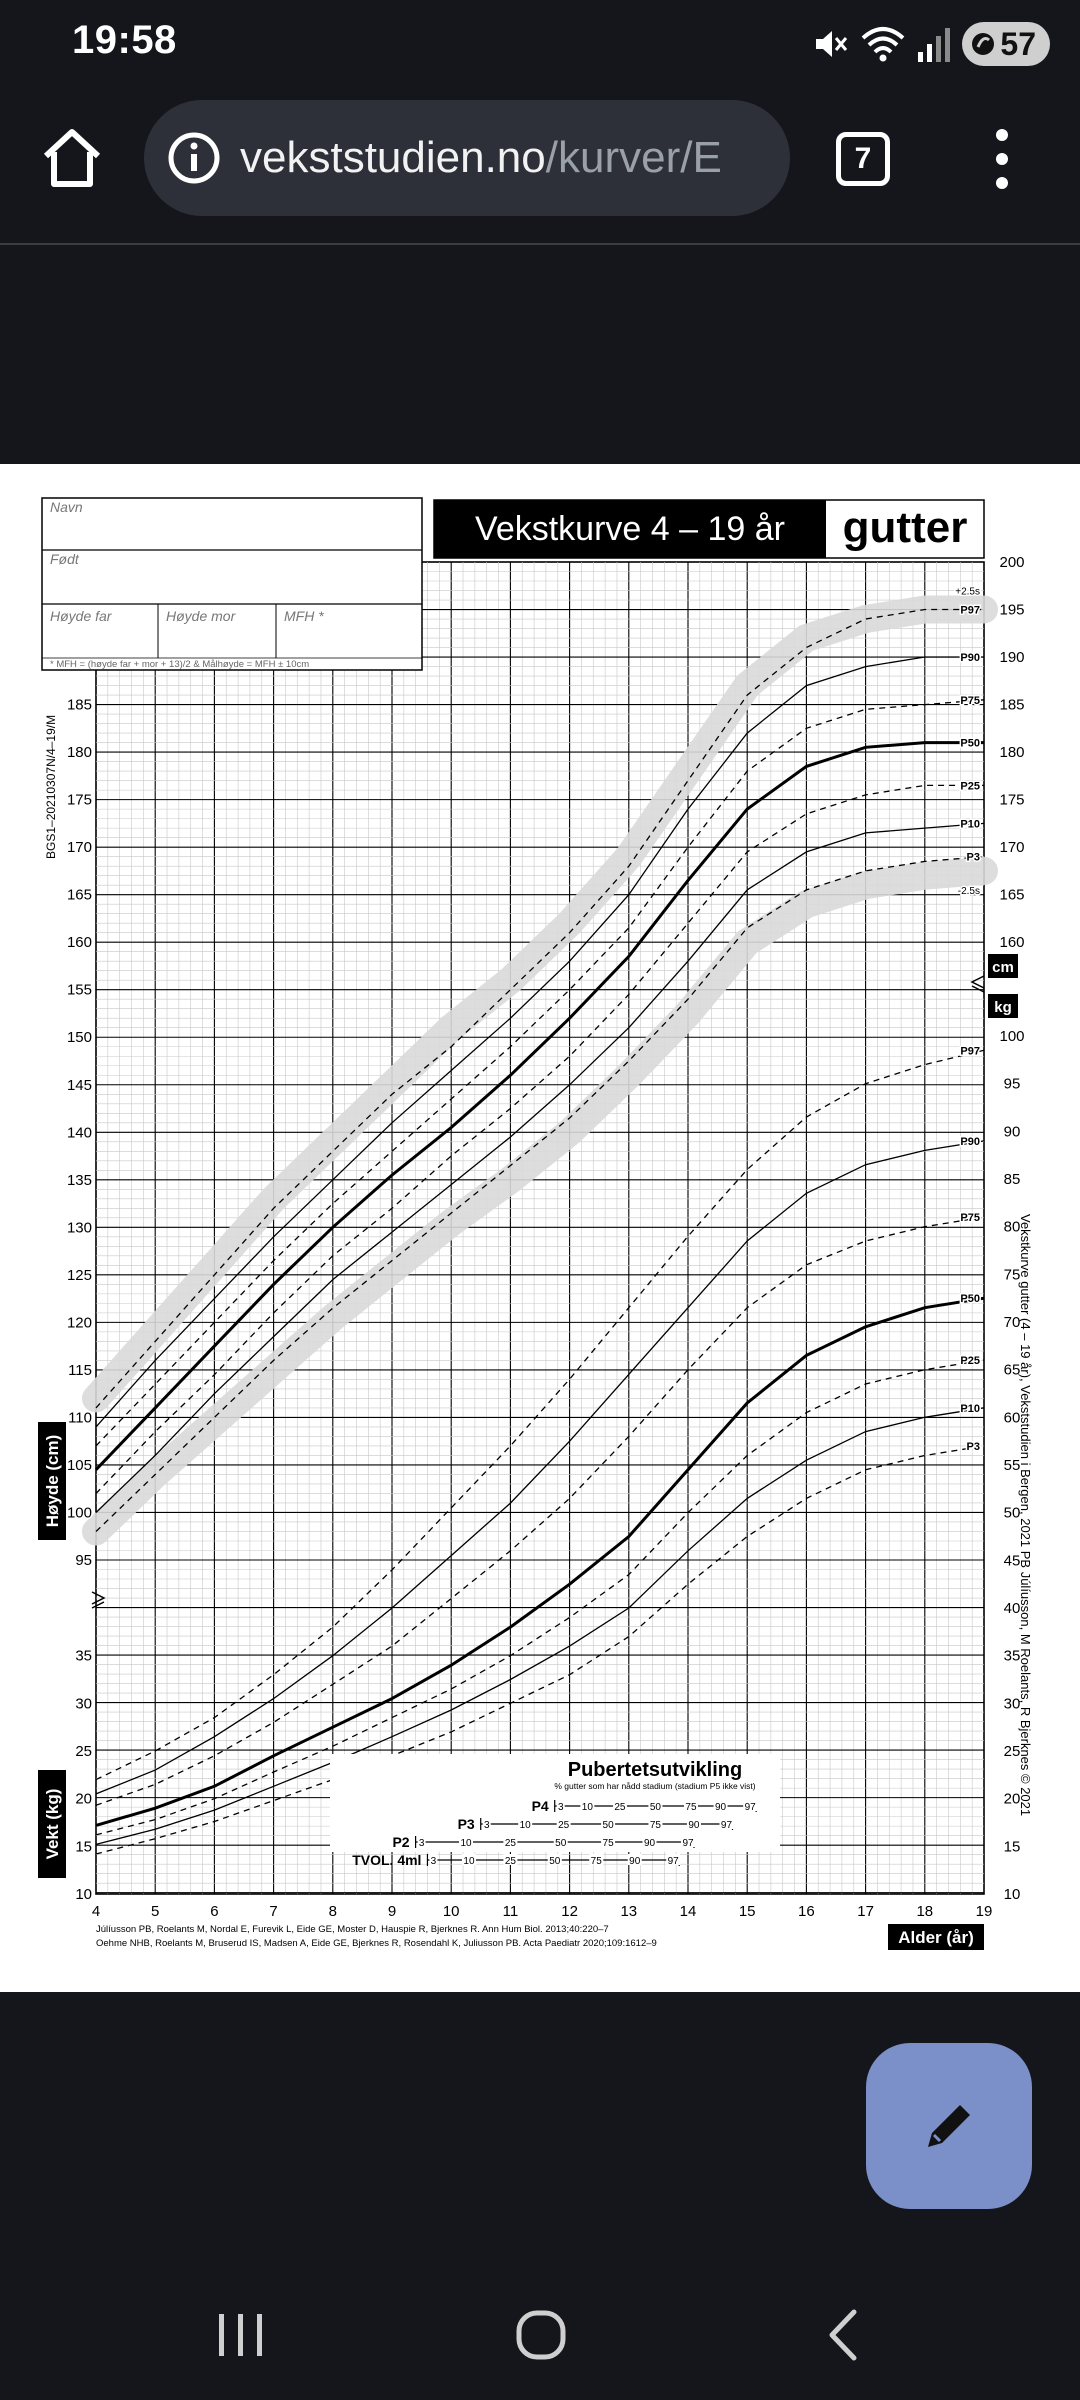 The width and height of the screenshot is (1080, 2400). I want to click on height-tick-left: 100, so click(79, 1512).